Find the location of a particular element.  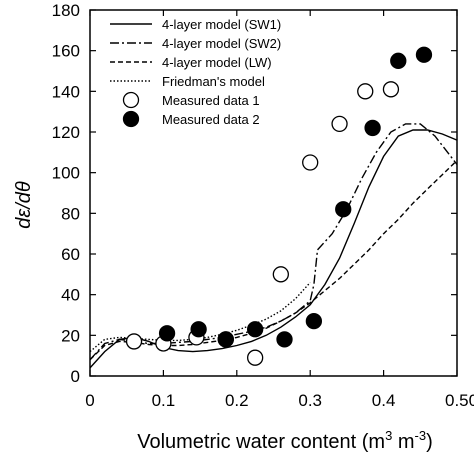

legend-item: Measured data 1 is located at coordinates (191, 100).